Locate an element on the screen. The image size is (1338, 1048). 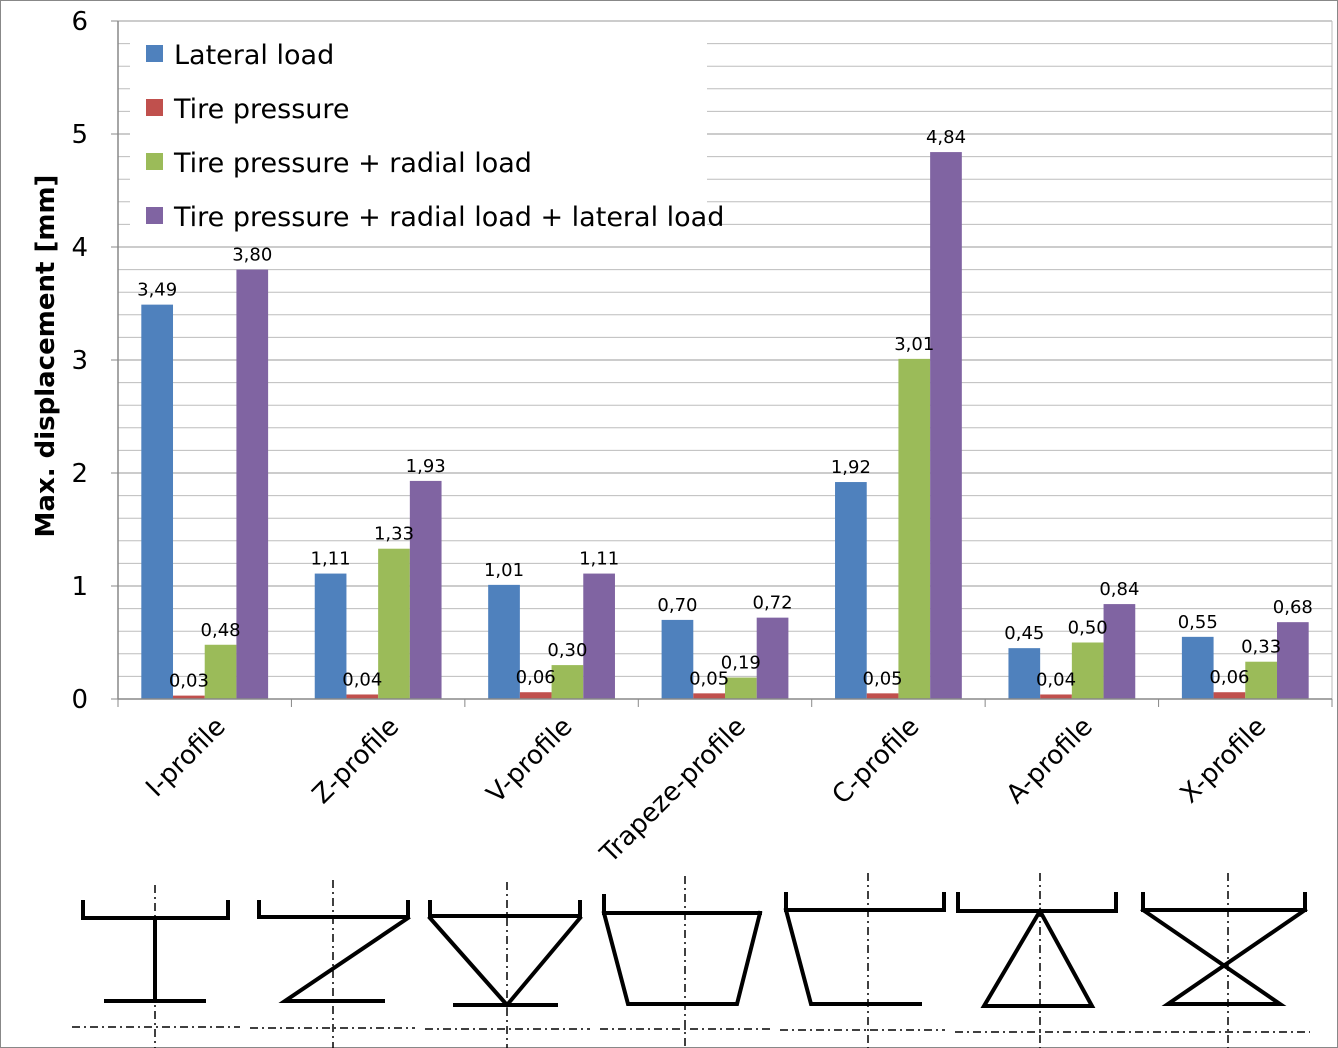
data-label: 0,55 is located at coordinates (1198, 622).